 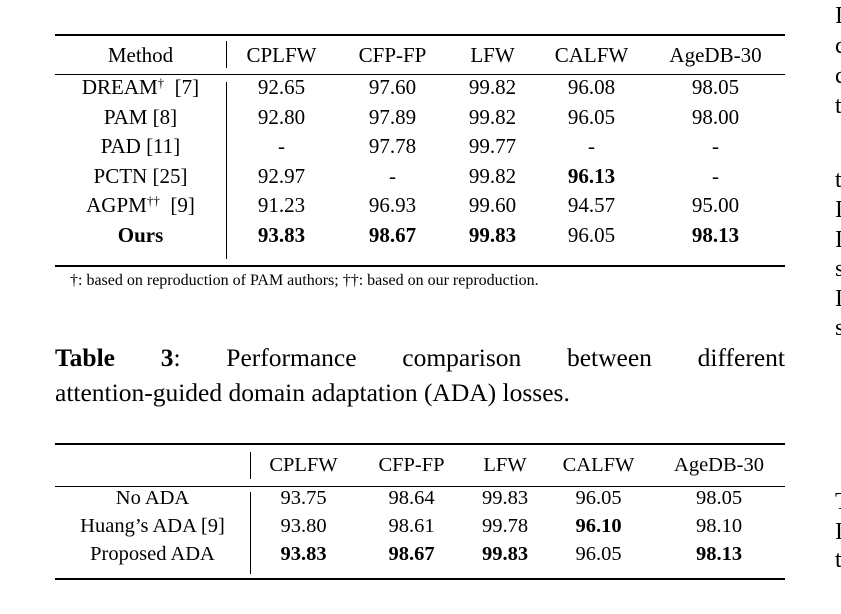 I want to click on value-cell: 96.93, so click(x=392, y=205).